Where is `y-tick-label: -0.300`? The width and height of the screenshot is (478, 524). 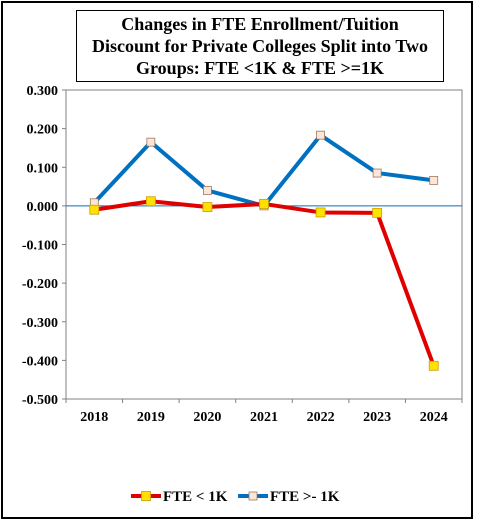 y-tick-label: -0.300 is located at coordinates (40, 323).